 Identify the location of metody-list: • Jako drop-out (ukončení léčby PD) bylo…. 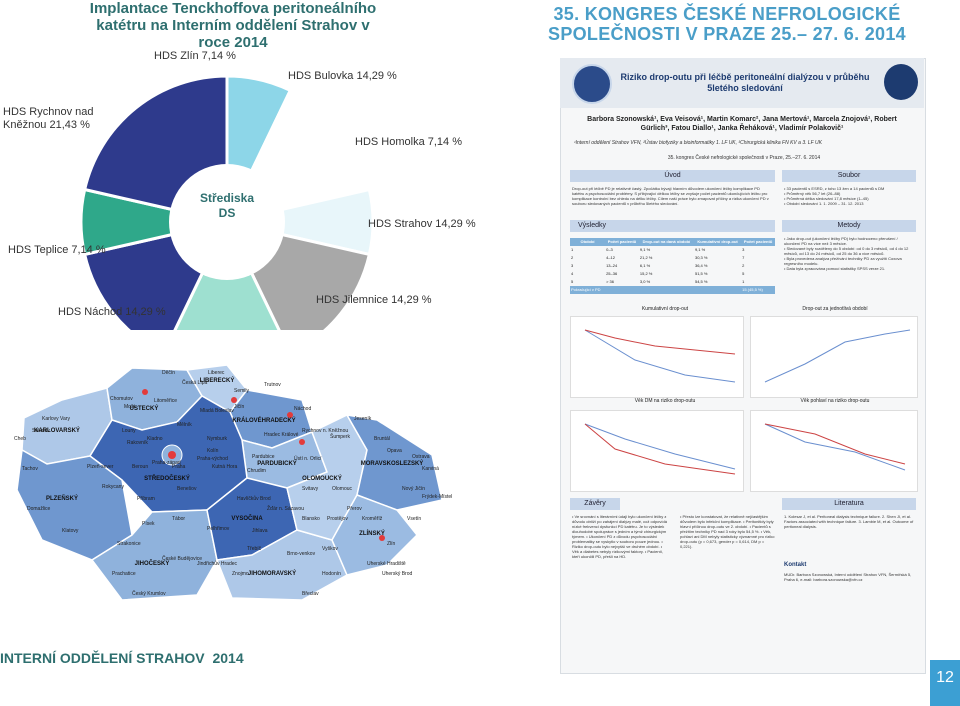
(849, 253).